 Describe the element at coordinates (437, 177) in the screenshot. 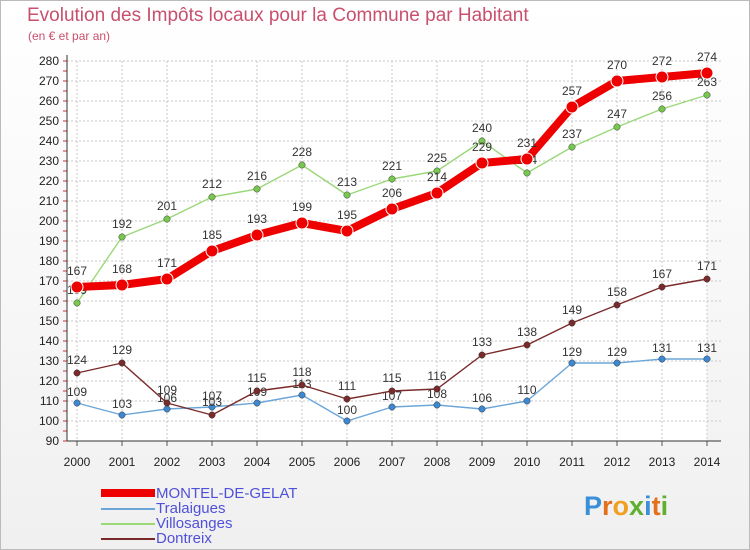

I see `data-label-montel-de-gelat: 214` at that location.